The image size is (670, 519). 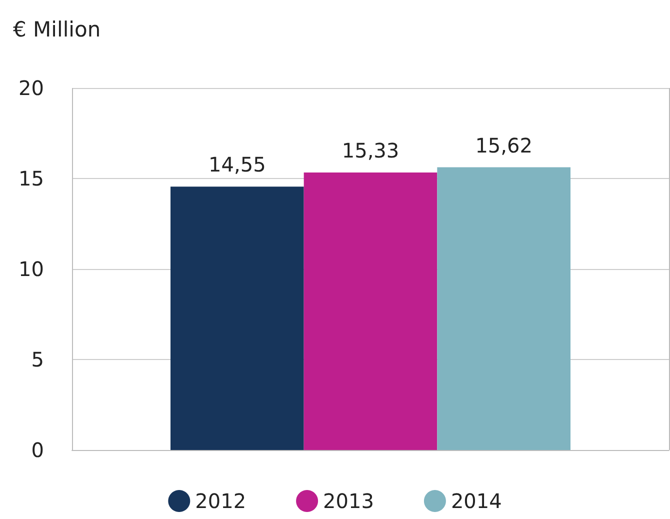 What do you see at coordinates (348, 501) in the screenshot?
I see `legend-label: 2013` at bounding box center [348, 501].